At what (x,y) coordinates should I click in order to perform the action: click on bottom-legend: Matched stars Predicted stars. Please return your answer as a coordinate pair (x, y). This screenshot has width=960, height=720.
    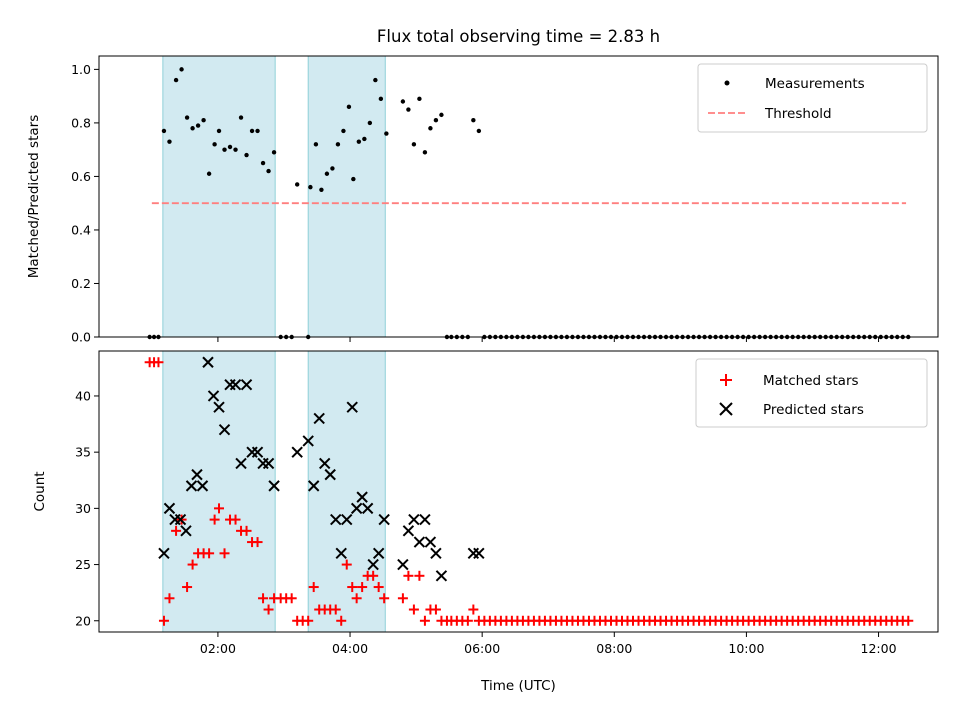
    Looking at the image, I should click on (811, 393).